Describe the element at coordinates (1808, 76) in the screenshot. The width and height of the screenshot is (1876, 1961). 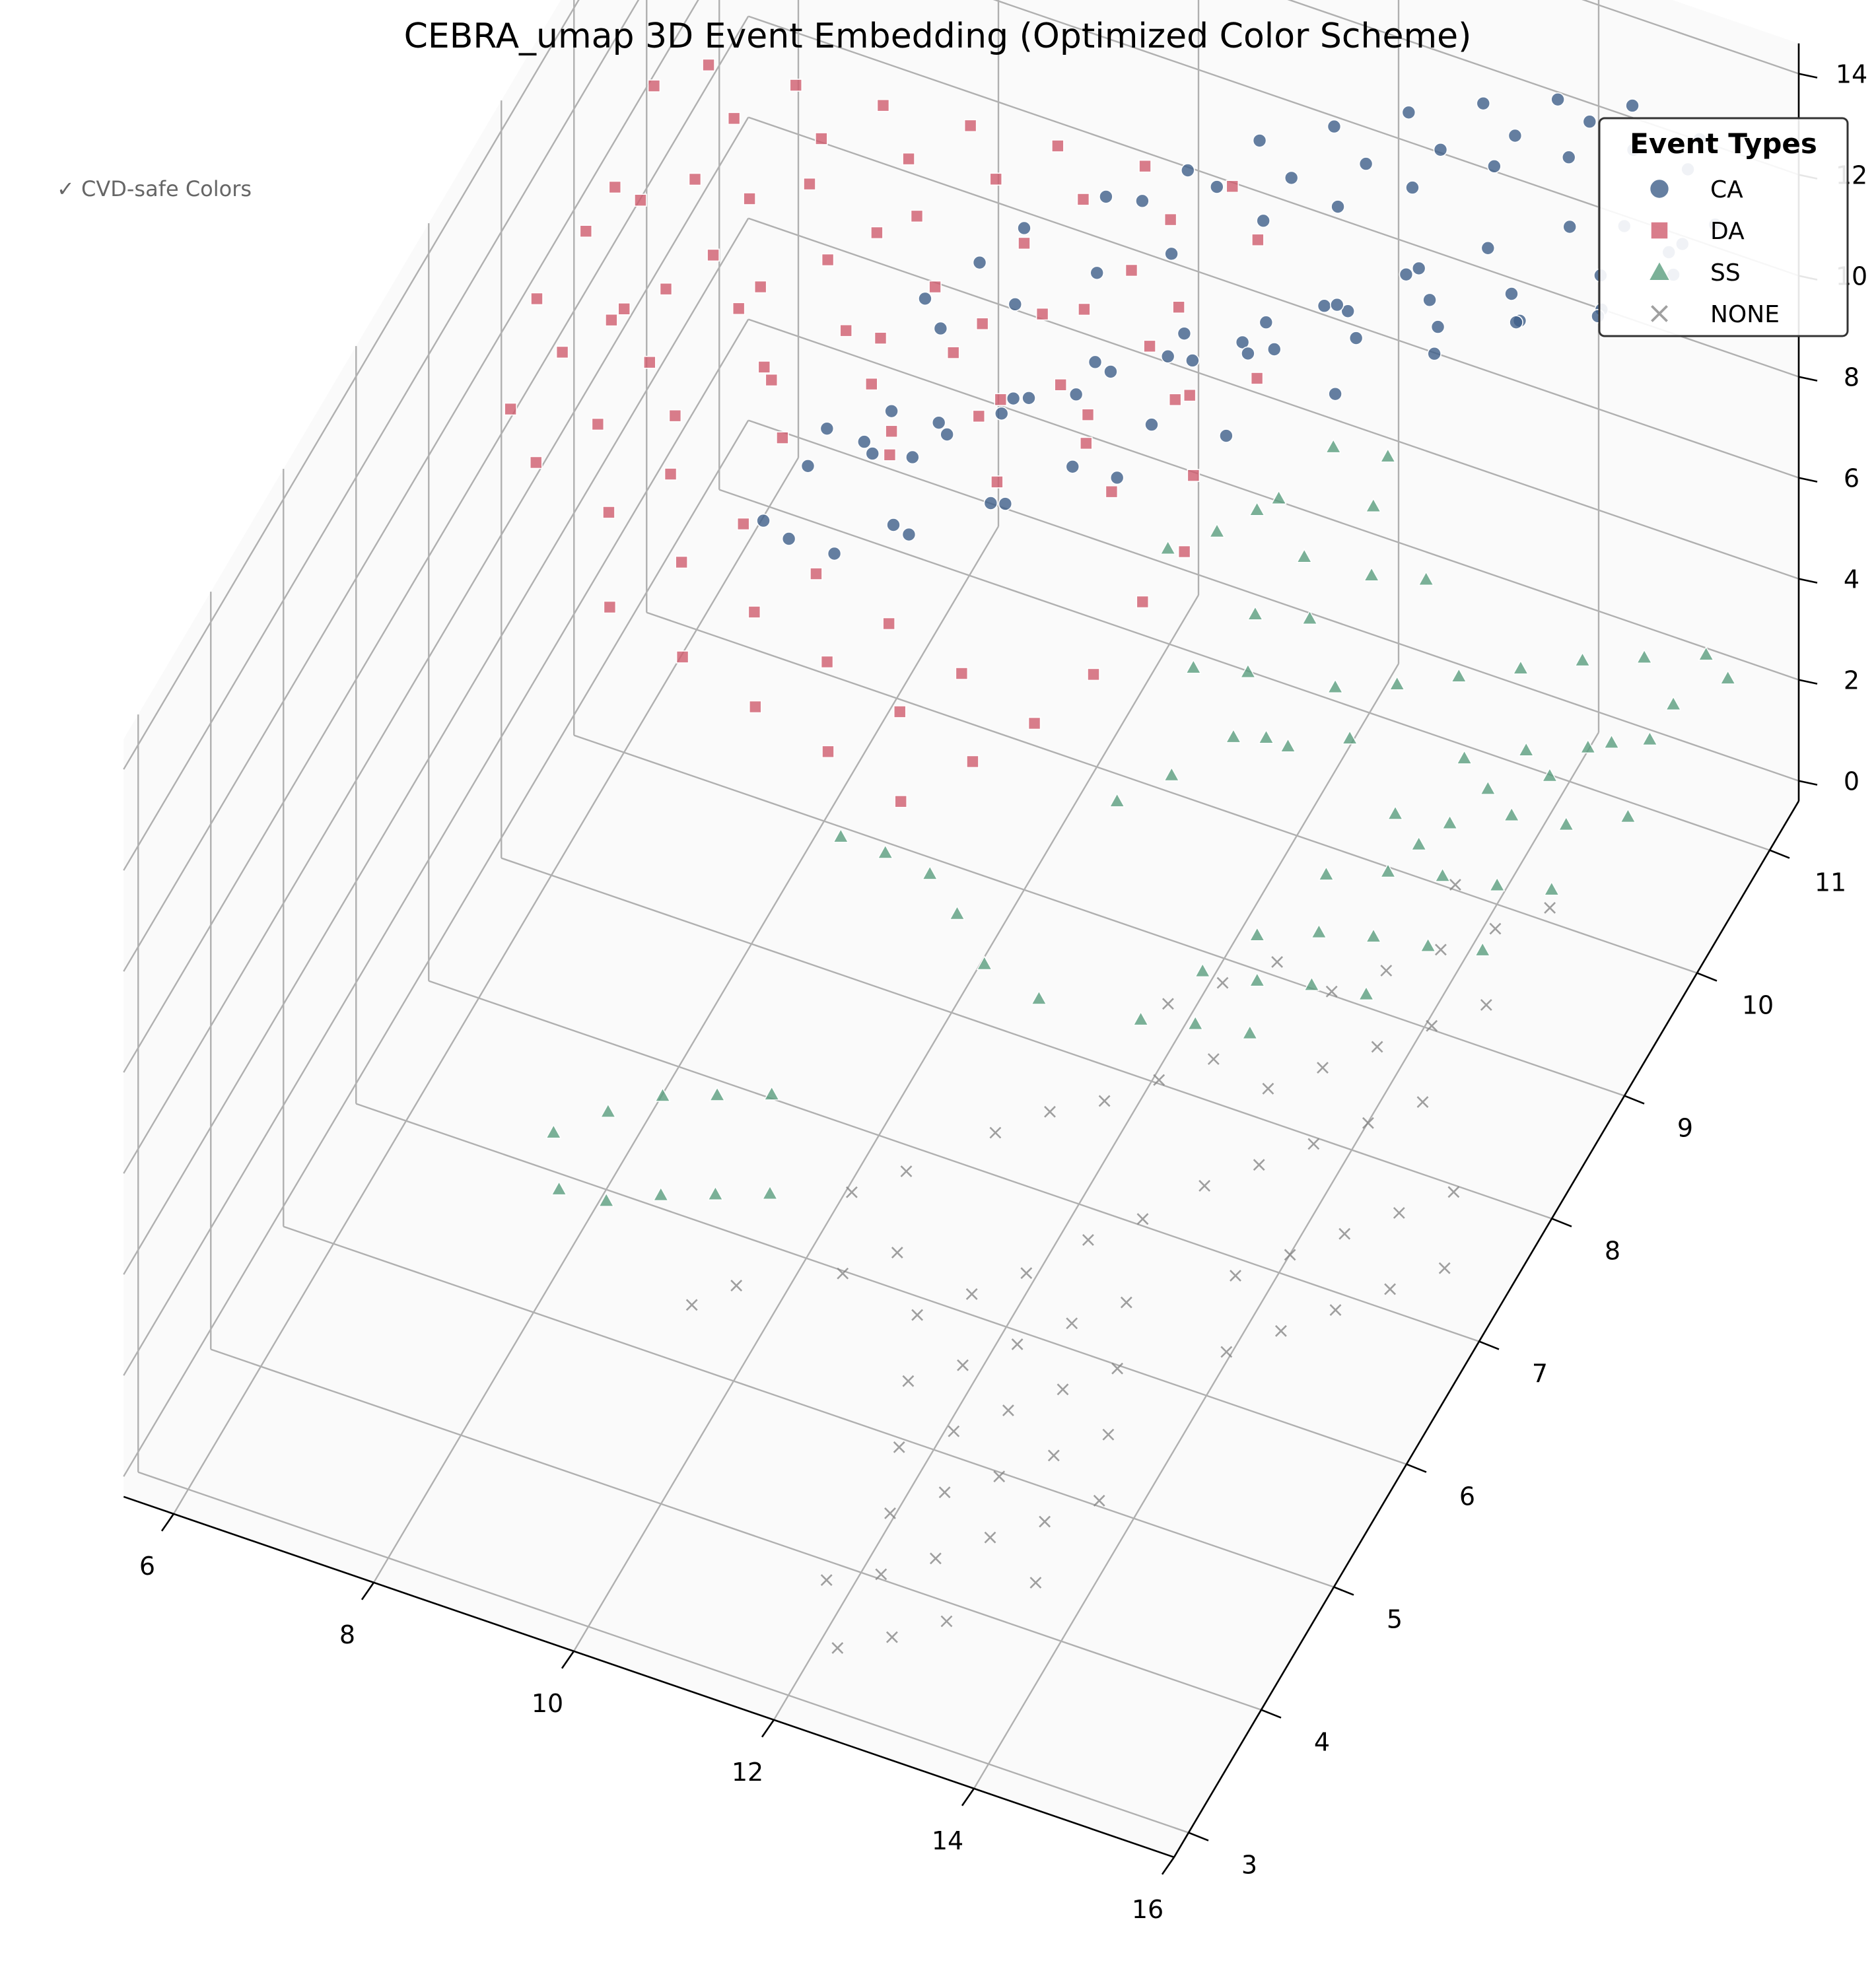
I see `z-tick` at that location.